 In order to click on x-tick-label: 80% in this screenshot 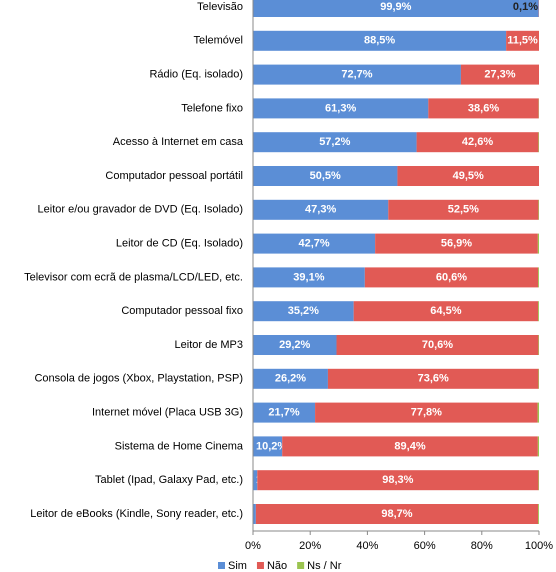, I will do `click(482, 546)`.